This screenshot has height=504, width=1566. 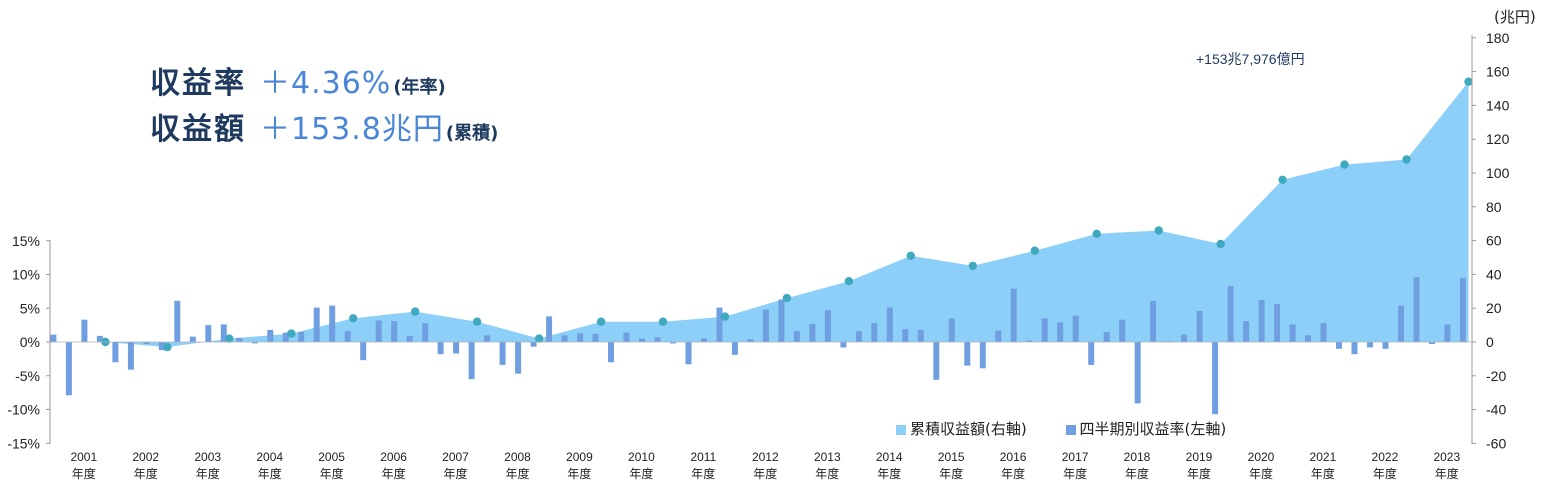 What do you see at coordinates (207, 457) in the screenshot?
I see `x-tick-year: 2003` at bounding box center [207, 457].